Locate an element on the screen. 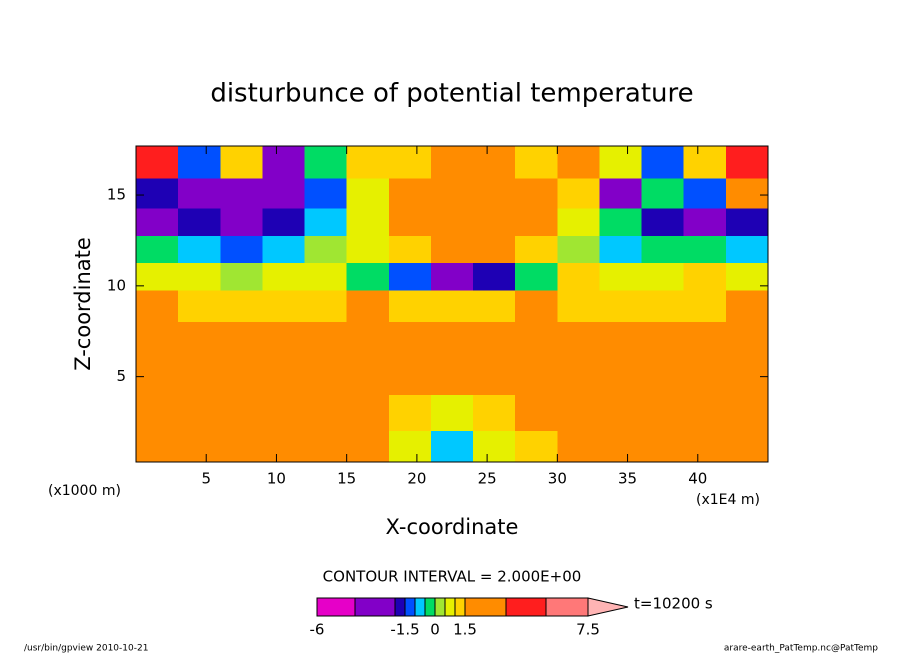 The image size is (904, 654). footer-right: arare-earth_PatTemp.nc@PatTemp is located at coordinates (801, 649).